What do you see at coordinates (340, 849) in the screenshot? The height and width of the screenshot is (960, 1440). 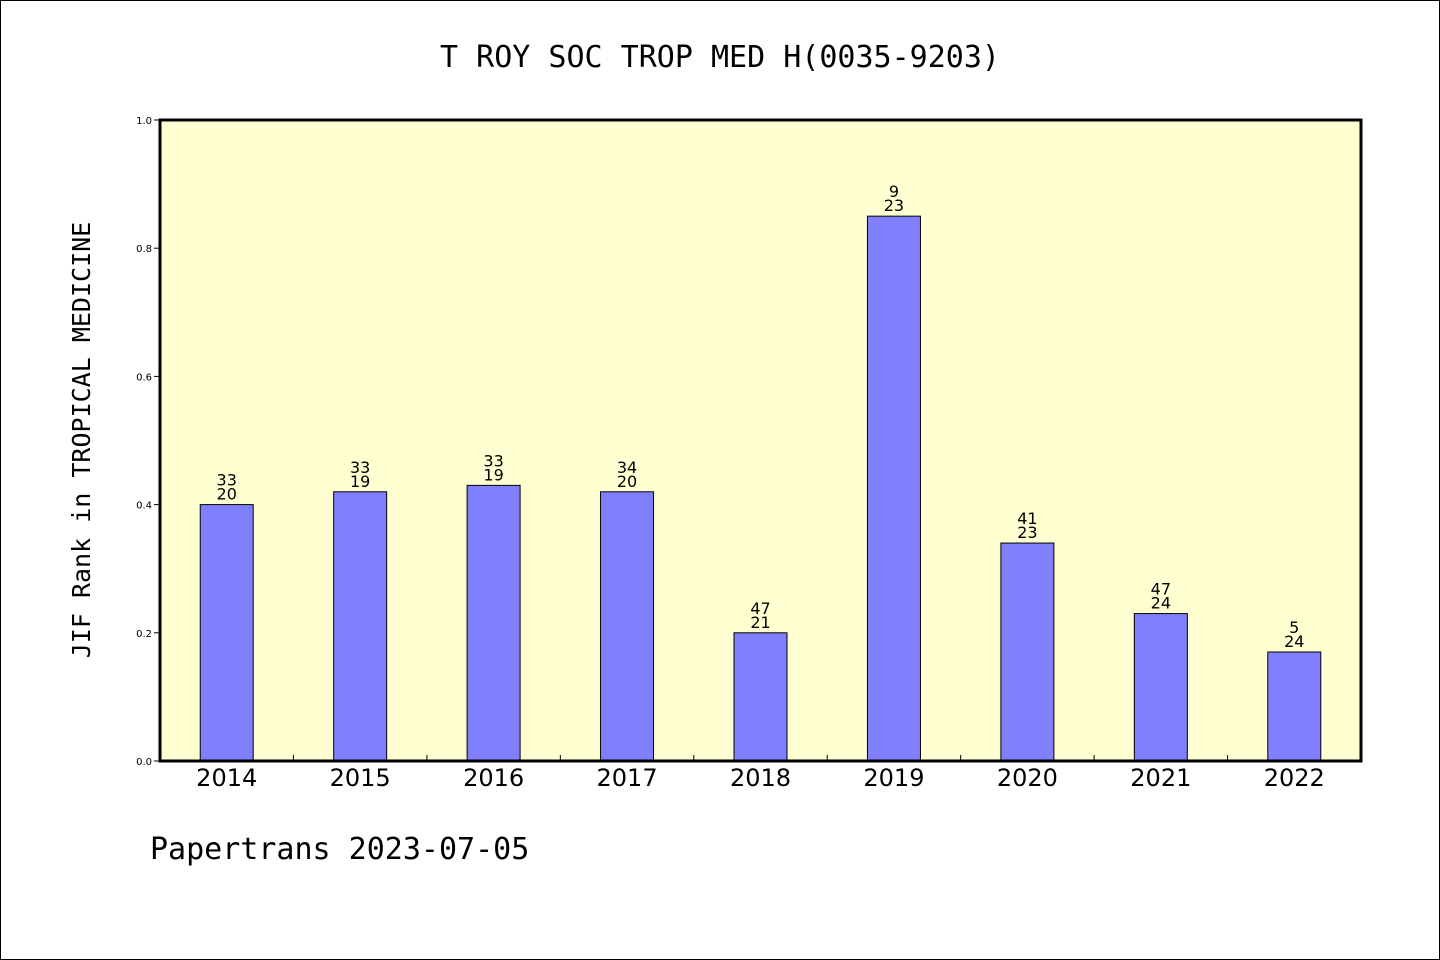 I see `footer-text: Papertrans 2023-07-05` at bounding box center [340, 849].